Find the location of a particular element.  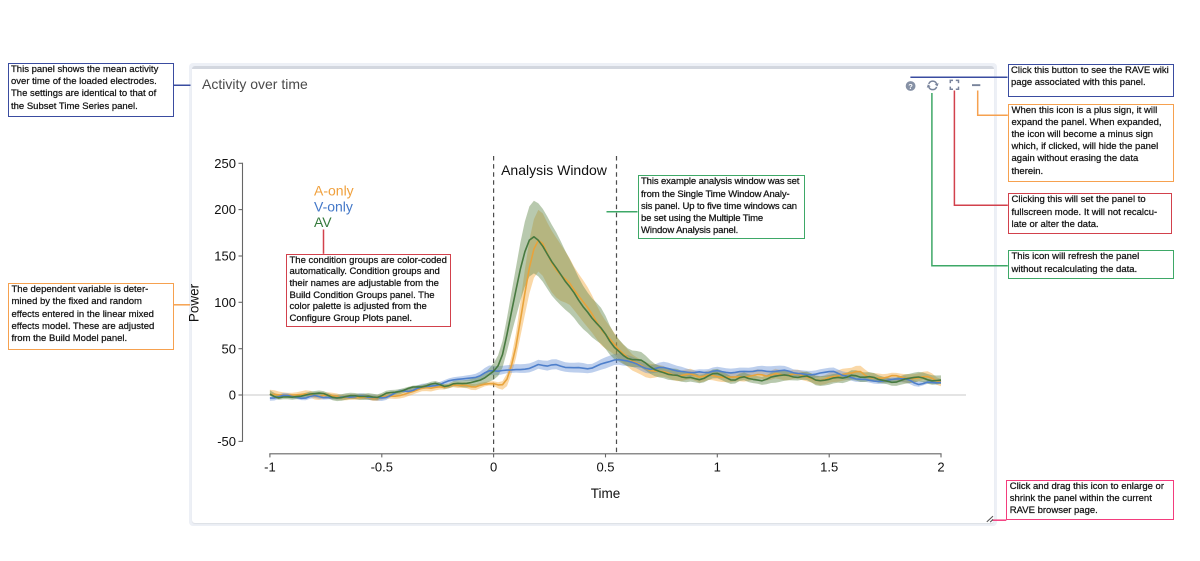

svg-text: AV is located at coordinates (323, 222).